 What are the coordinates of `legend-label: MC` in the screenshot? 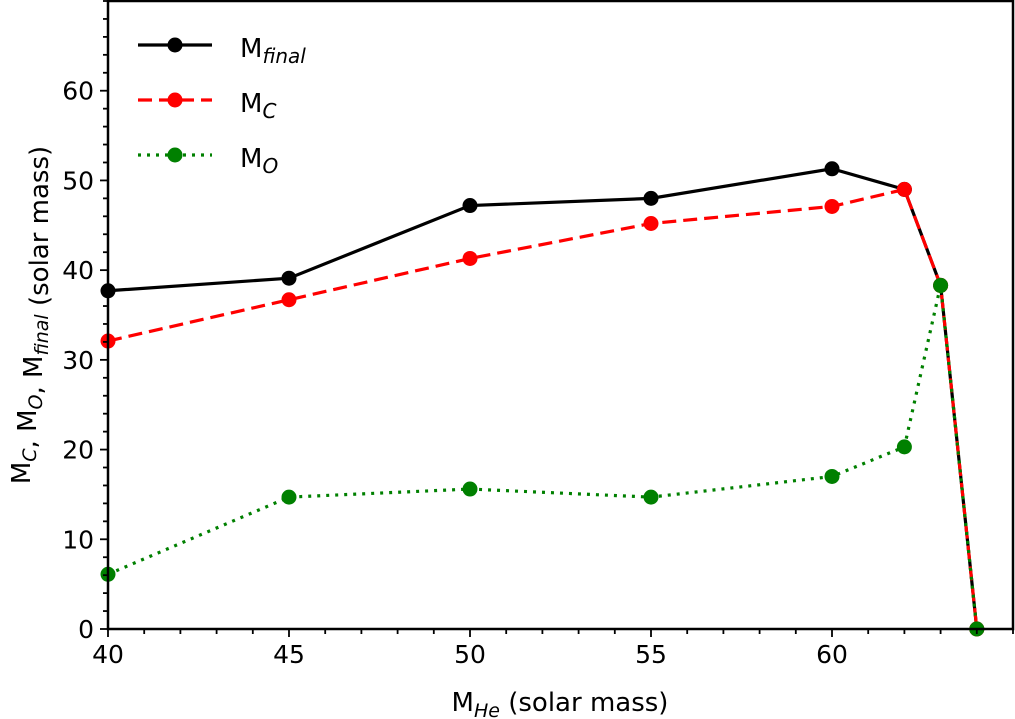 It's located at (258, 106).